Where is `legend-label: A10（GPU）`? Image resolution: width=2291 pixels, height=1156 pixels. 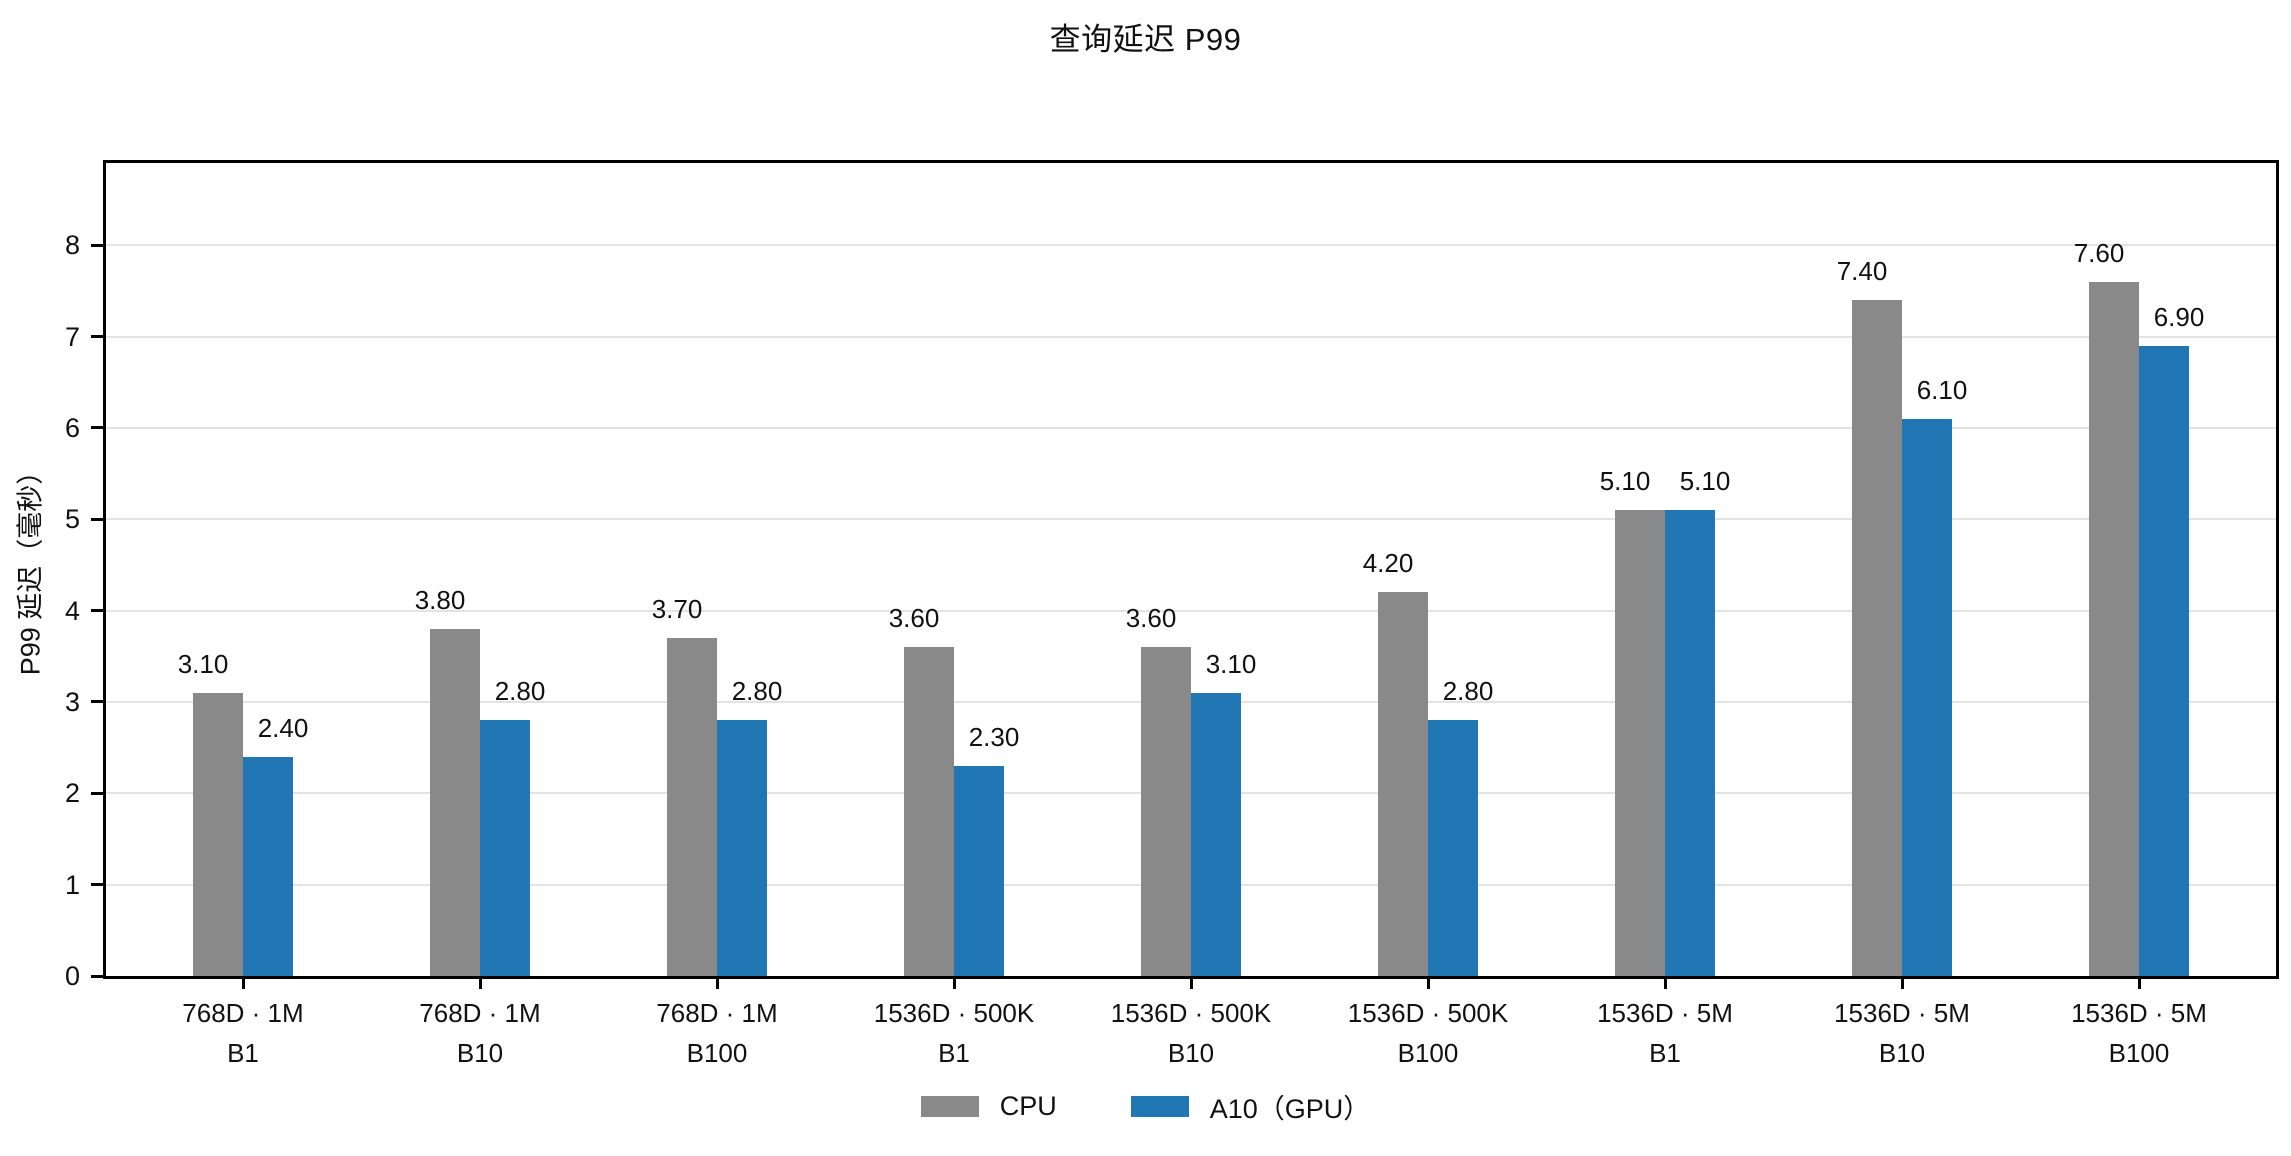
legend-label: A10（GPU） is located at coordinates (1290, 1109).